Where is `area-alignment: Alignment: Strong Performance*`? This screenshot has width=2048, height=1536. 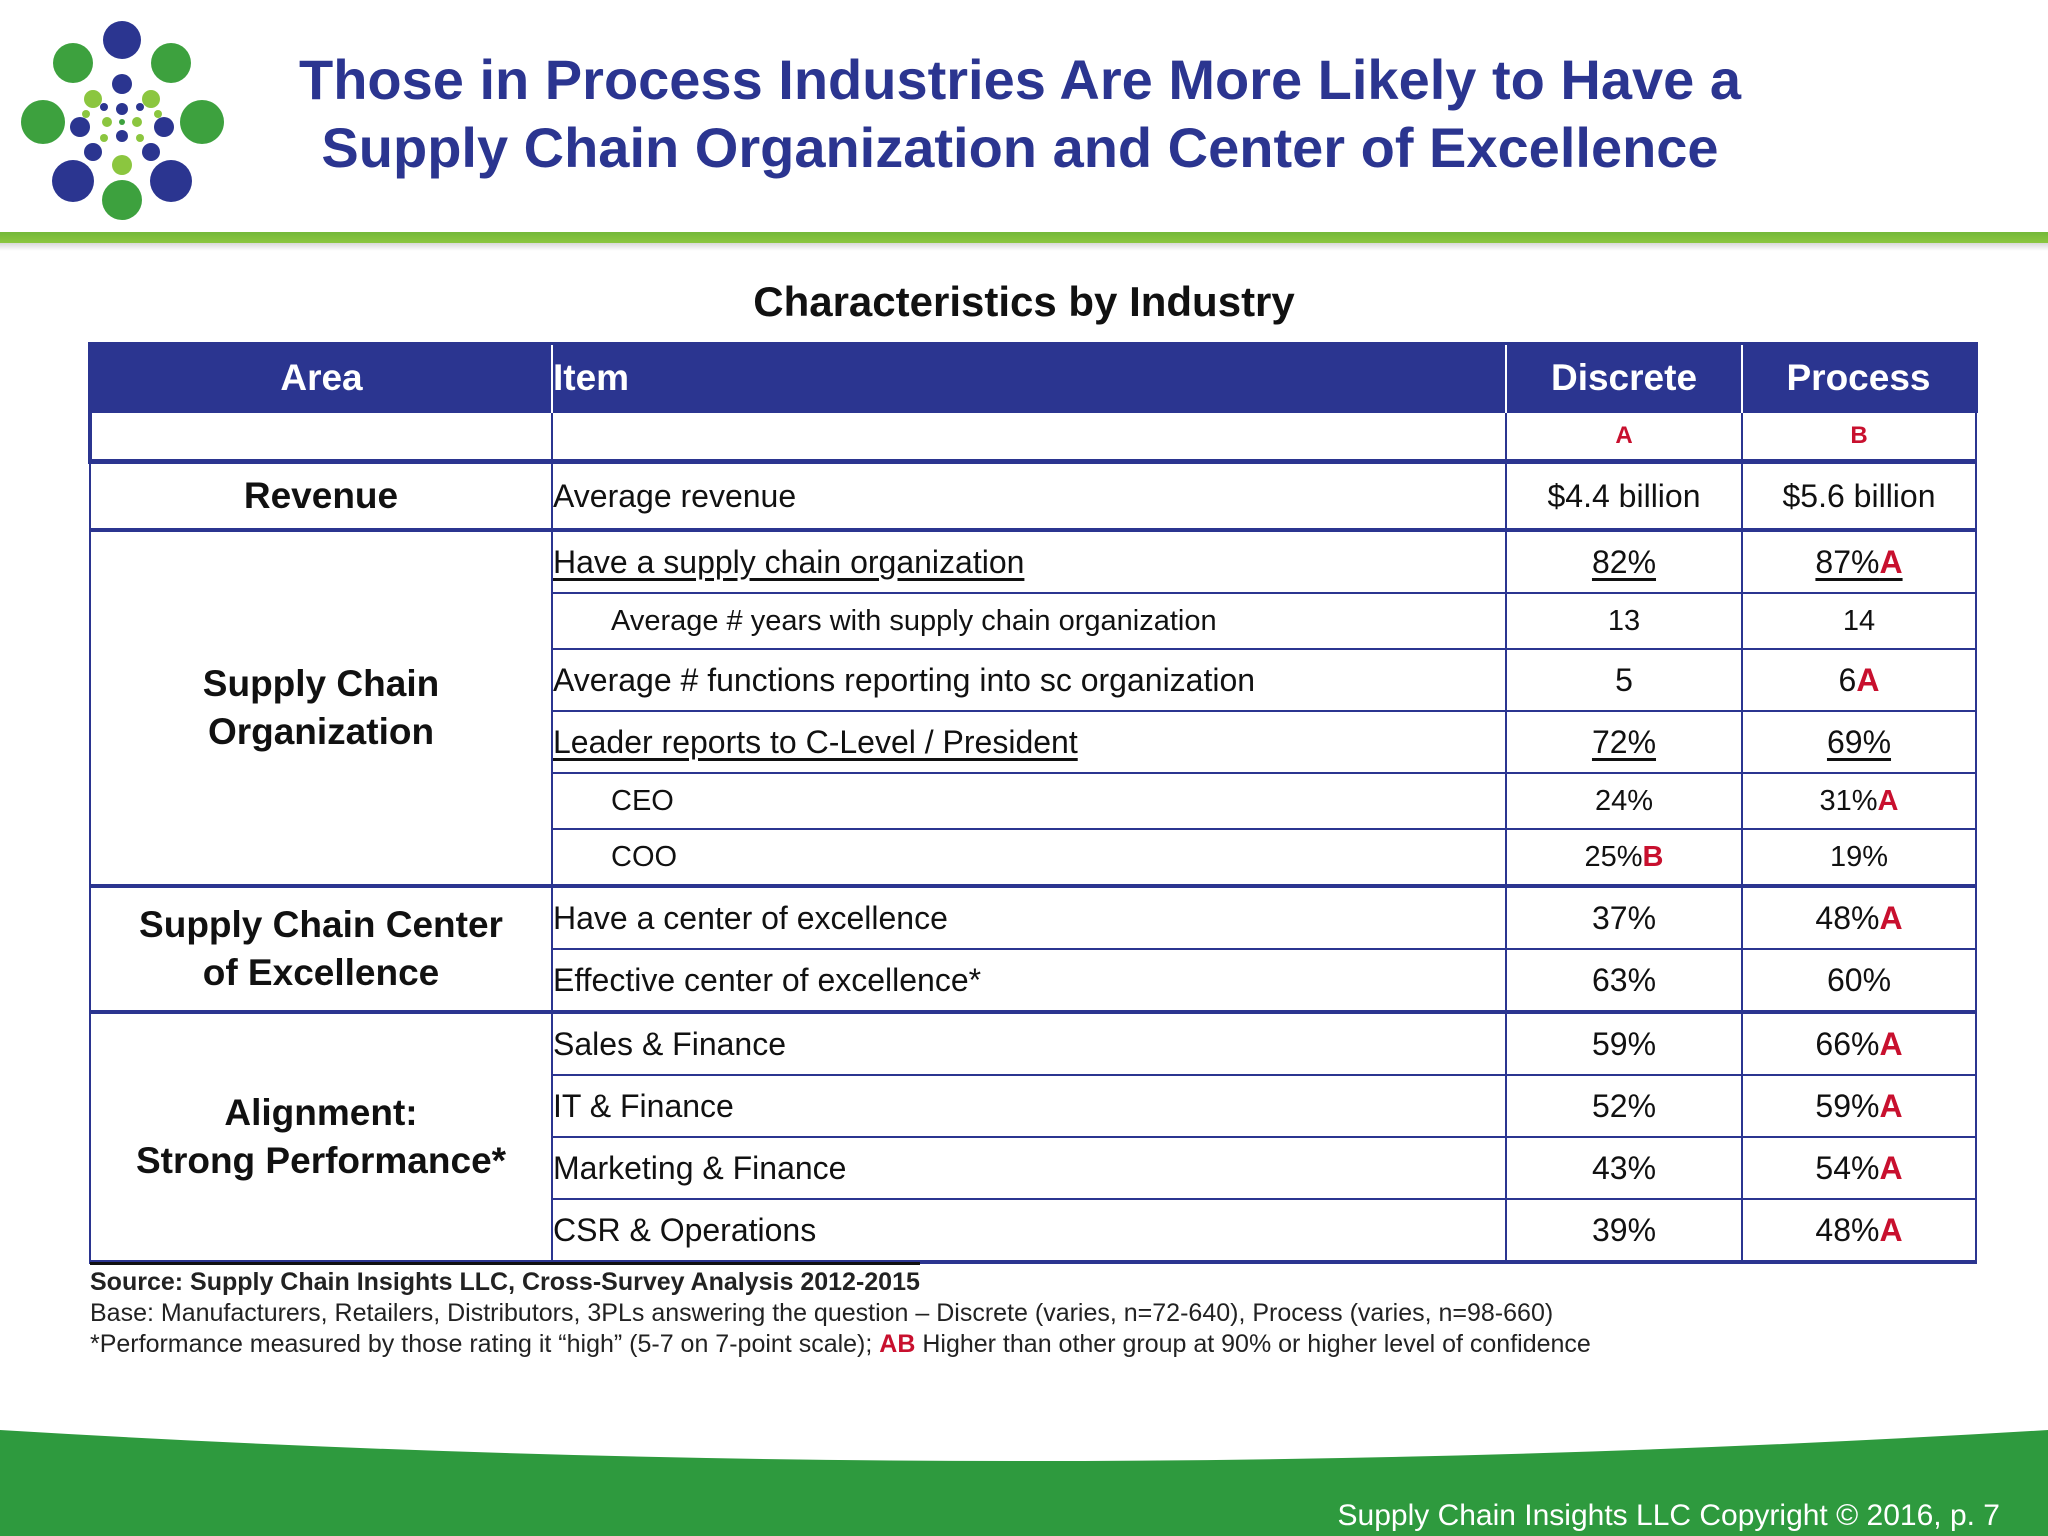
area-alignment: Alignment: Strong Performance* is located at coordinates (321, 1137).